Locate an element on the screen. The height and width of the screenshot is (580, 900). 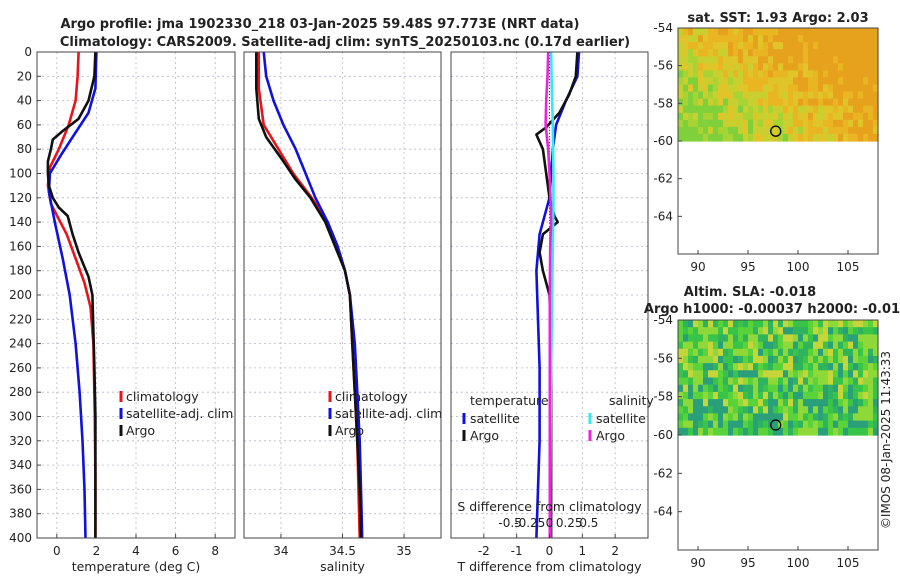
legend-label: Argo is located at coordinates (484, 435).